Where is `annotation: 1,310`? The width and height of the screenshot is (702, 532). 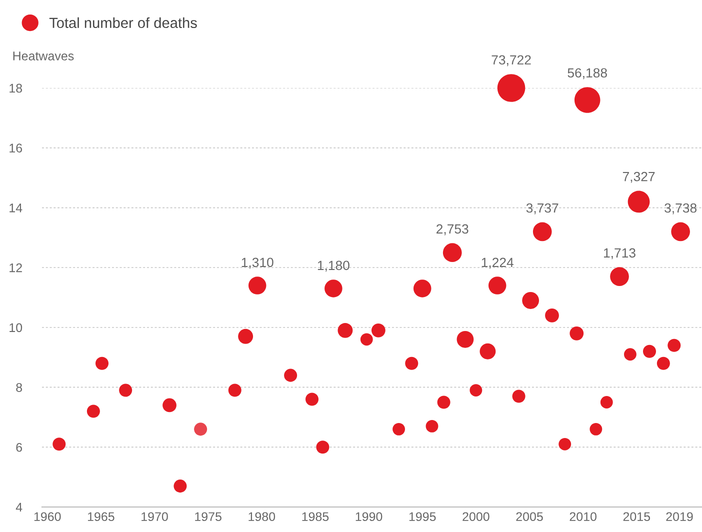 annotation: 1,310 is located at coordinates (258, 263).